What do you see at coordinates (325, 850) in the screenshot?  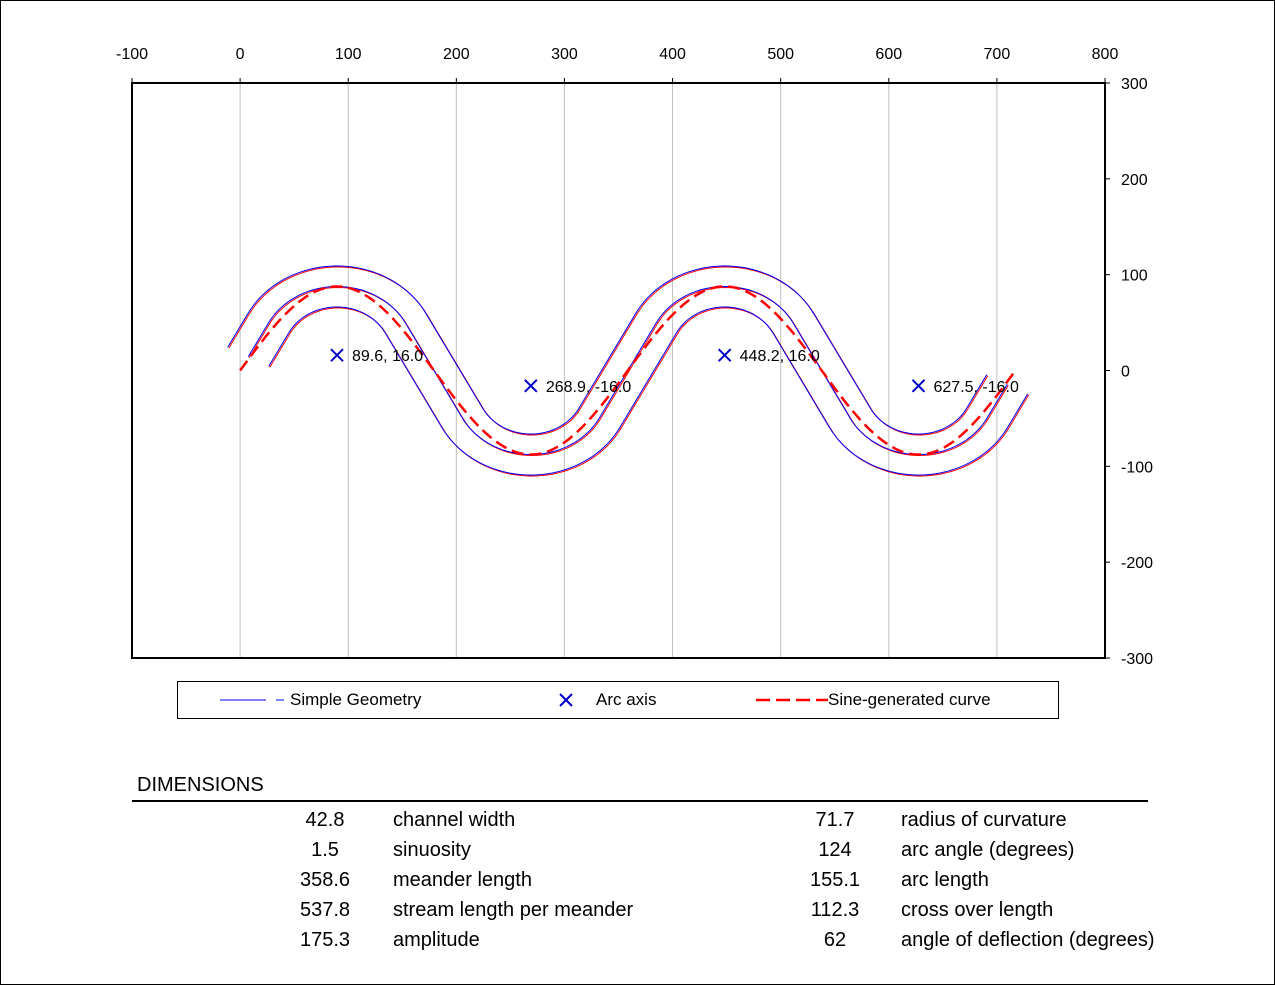 I see `dimension-value: 1.5` at bounding box center [325, 850].